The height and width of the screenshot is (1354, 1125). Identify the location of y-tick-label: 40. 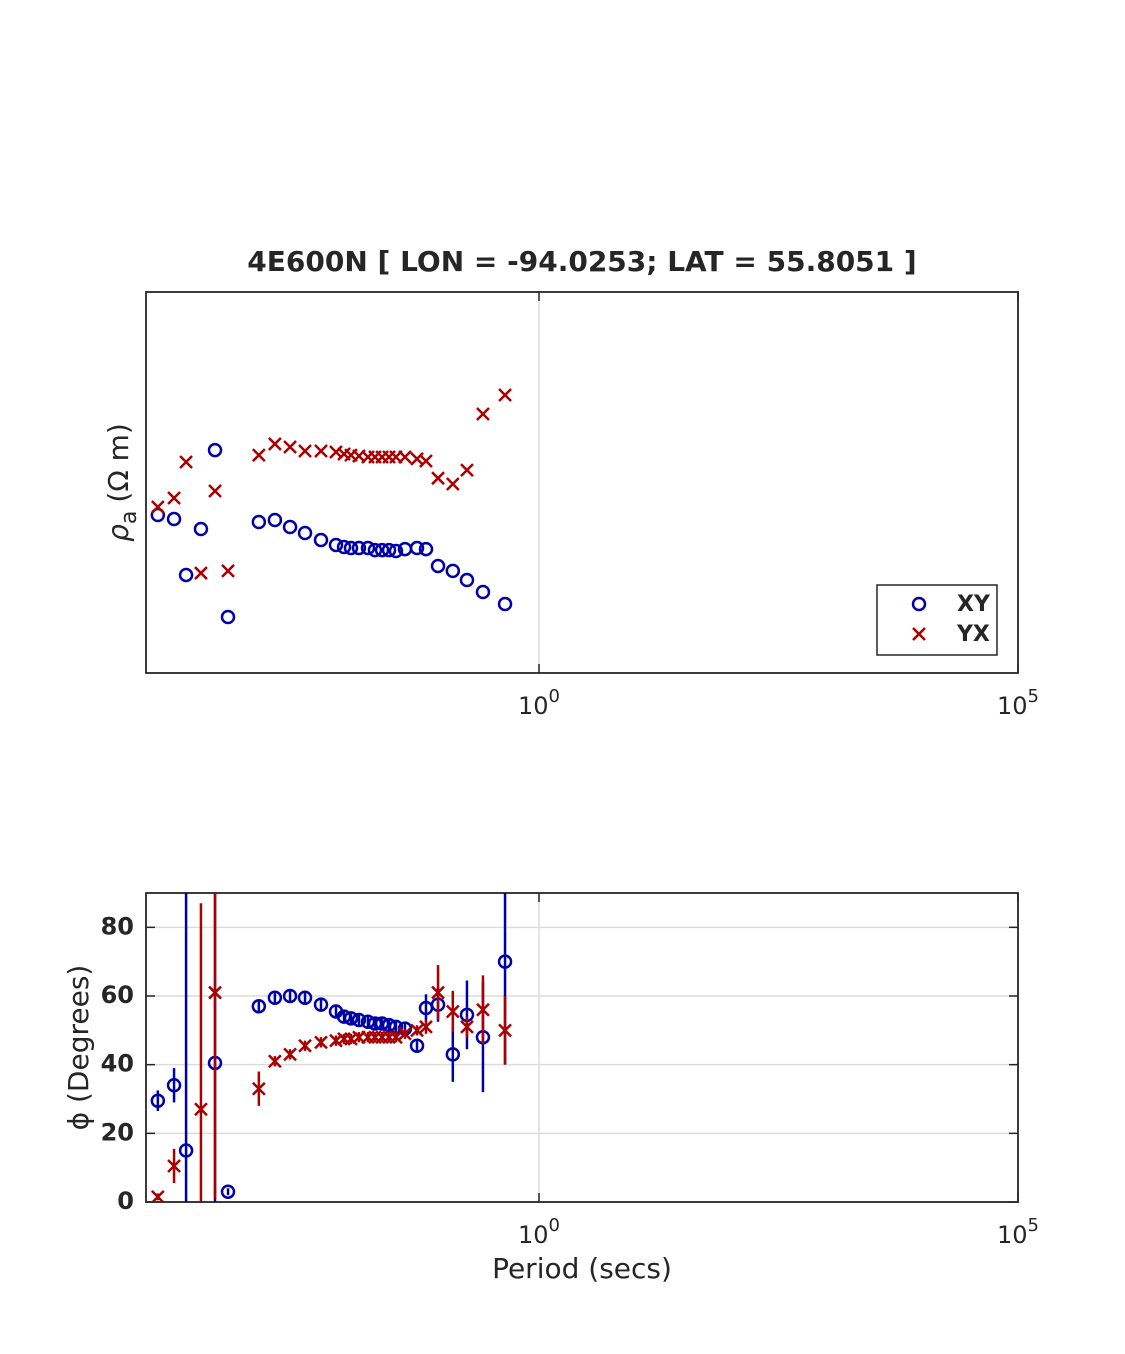
(117, 1064).